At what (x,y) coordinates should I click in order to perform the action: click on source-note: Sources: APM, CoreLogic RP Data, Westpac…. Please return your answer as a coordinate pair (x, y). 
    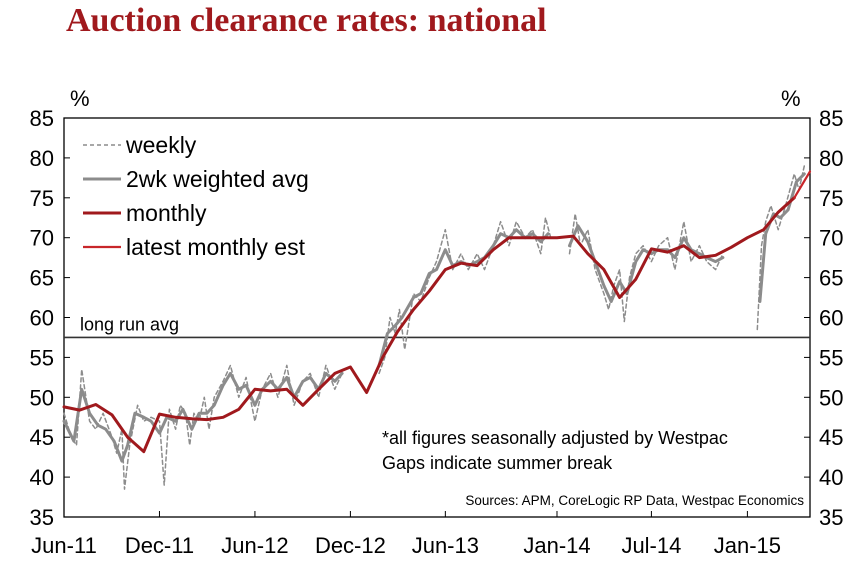
    Looking at the image, I should click on (634, 500).